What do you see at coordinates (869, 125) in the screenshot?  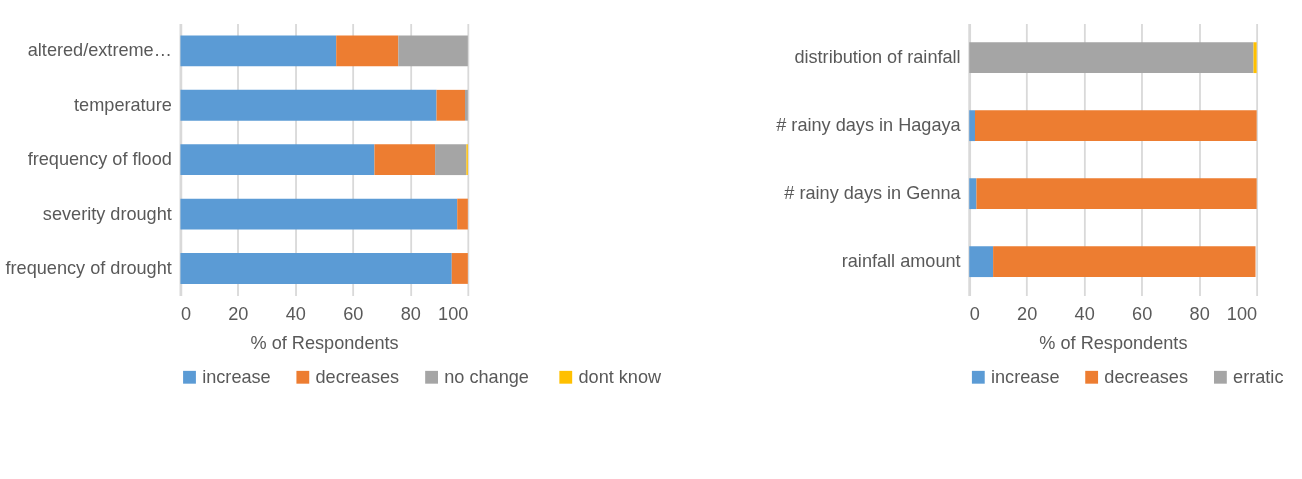 I see `y-tick-label: # rainy days in Hagaya` at bounding box center [869, 125].